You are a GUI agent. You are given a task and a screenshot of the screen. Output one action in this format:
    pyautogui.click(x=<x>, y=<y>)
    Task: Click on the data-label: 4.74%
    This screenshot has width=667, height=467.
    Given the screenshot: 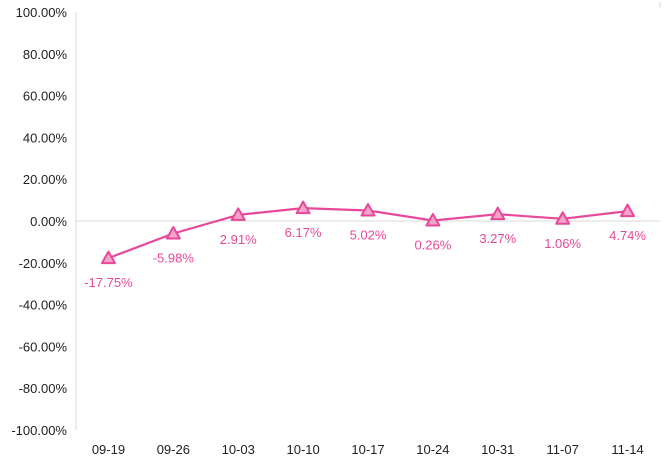 What is the action you would take?
    pyautogui.click(x=627, y=235)
    